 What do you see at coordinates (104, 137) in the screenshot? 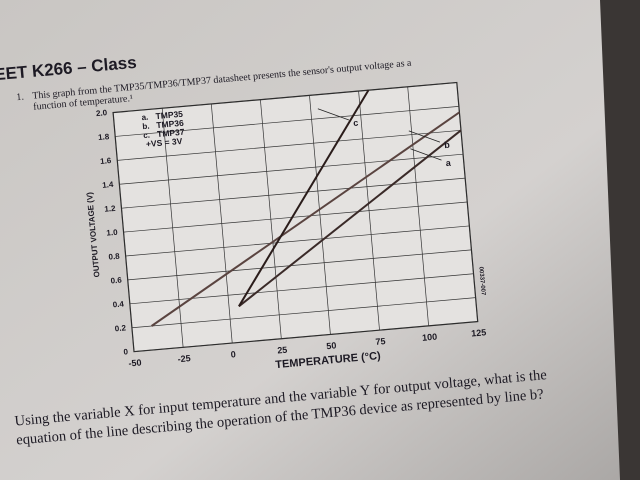
I see `y-tick-label: 1.8` at bounding box center [104, 137].